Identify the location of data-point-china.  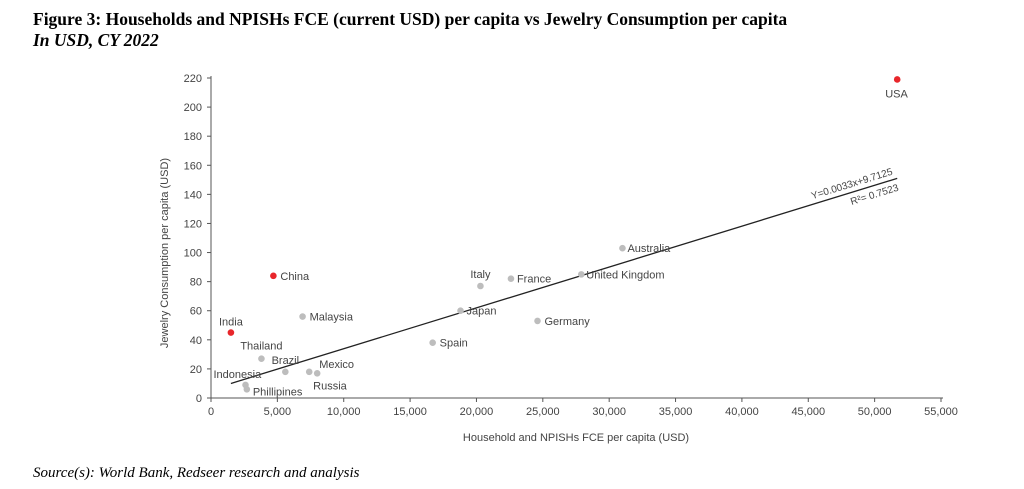
(273, 276).